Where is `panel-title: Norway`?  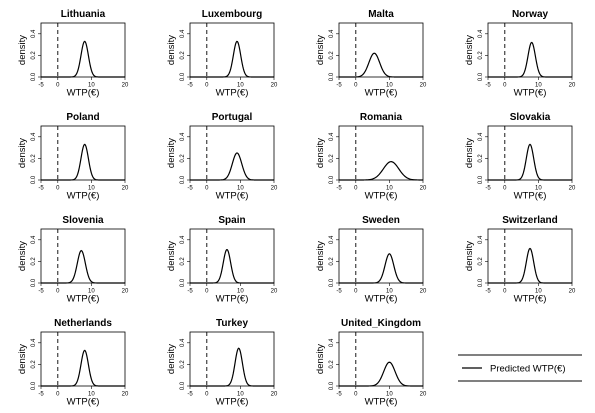 panel-title: Norway is located at coordinates (530, 14).